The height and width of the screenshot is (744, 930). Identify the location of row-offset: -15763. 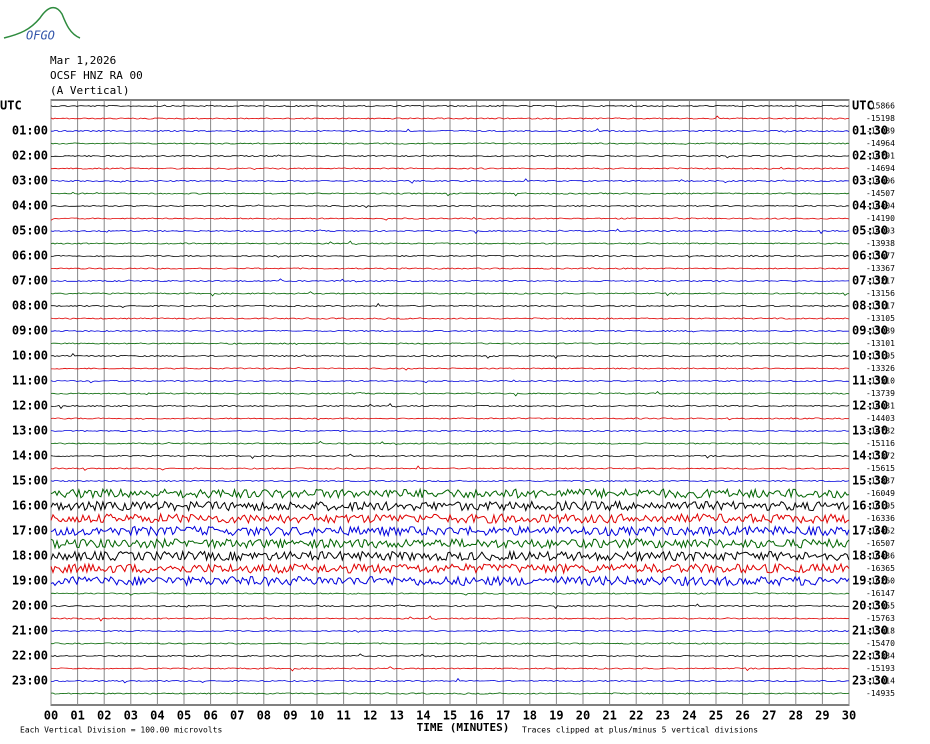
(880, 618).